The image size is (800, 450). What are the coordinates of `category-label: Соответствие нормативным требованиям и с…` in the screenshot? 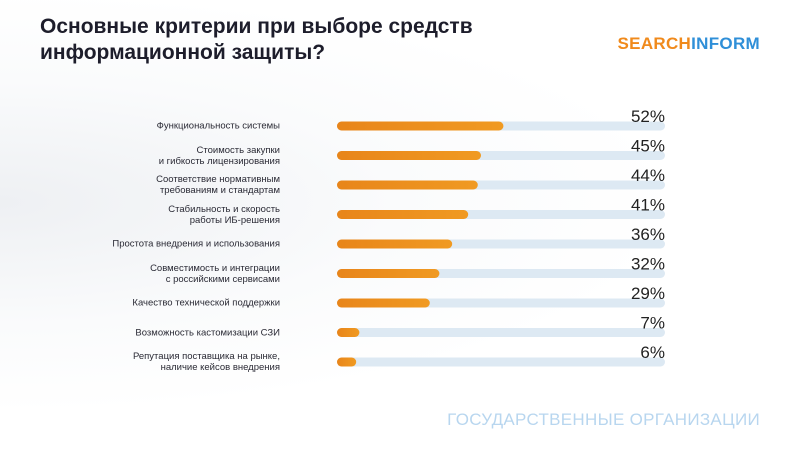 It's located at (218, 185).